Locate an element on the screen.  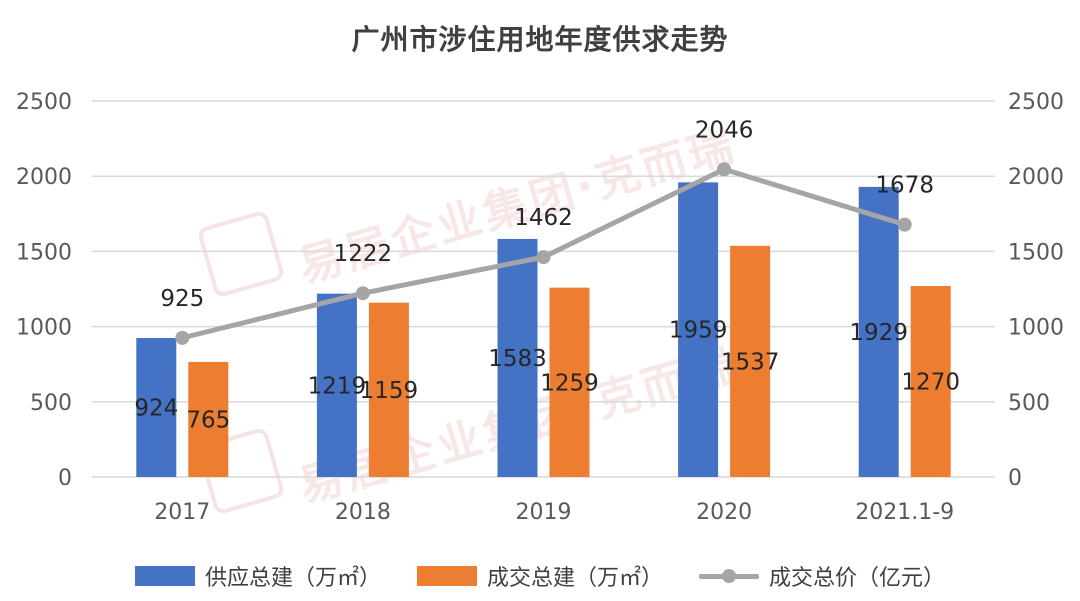
y-tick-label: 1500 is located at coordinates (44, 252).